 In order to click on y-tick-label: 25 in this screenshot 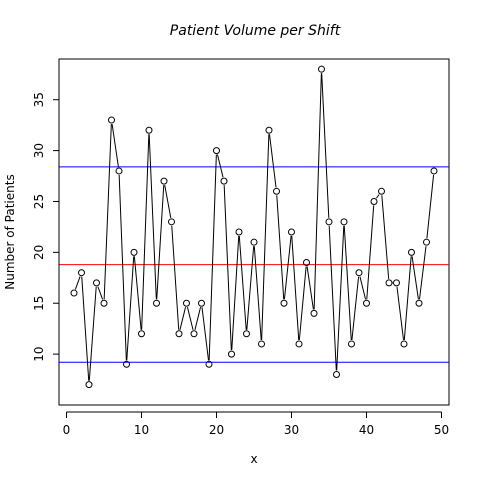, I will do `click(39, 201)`.